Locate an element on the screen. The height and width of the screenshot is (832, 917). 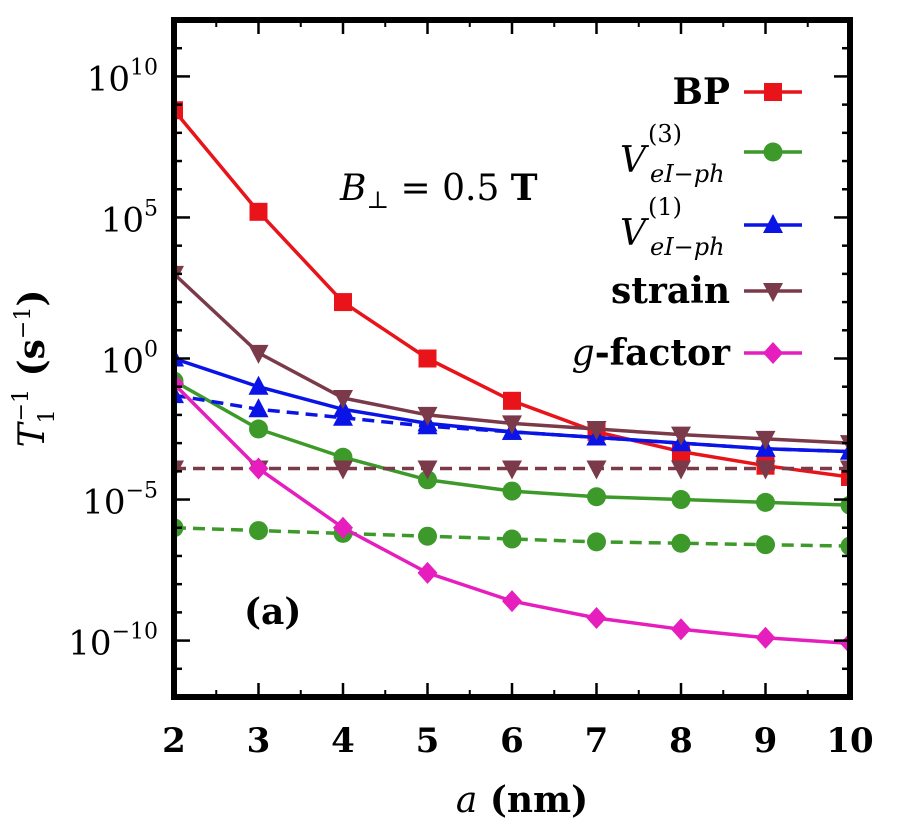
y-tick-base: 10⁻¹⁰ is located at coordinates (113, 642).